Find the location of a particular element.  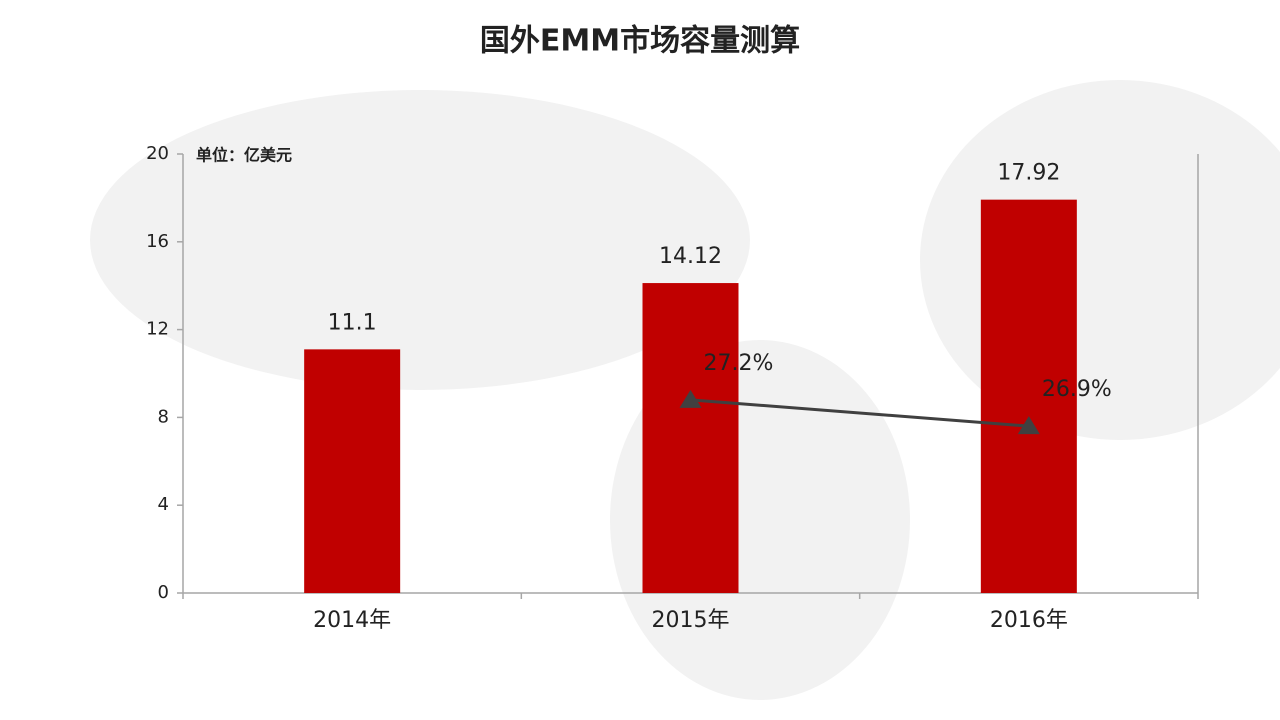

x-tick-label: 2014年 is located at coordinates (352, 620).